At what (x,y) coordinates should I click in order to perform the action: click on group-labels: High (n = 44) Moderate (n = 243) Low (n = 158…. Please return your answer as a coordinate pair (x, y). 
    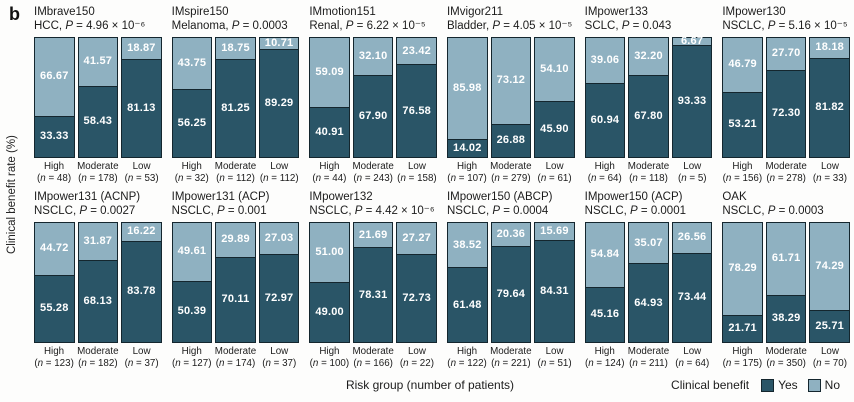
    Looking at the image, I should click on (373, 173).